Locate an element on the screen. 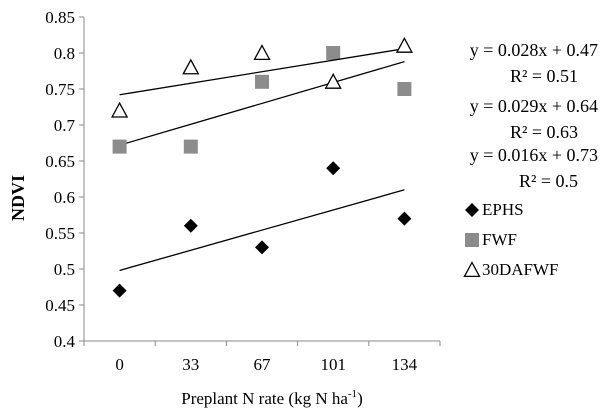 This screenshot has width=612, height=413. trendline-equation: y = 0.016x + 0.73 is located at coordinates (534, 155).